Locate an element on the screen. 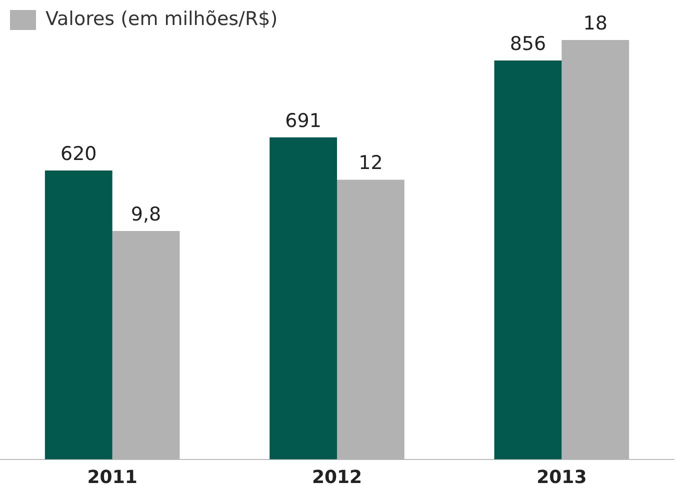  x-tick-label: 2013 is located at coordinates (561, 477).